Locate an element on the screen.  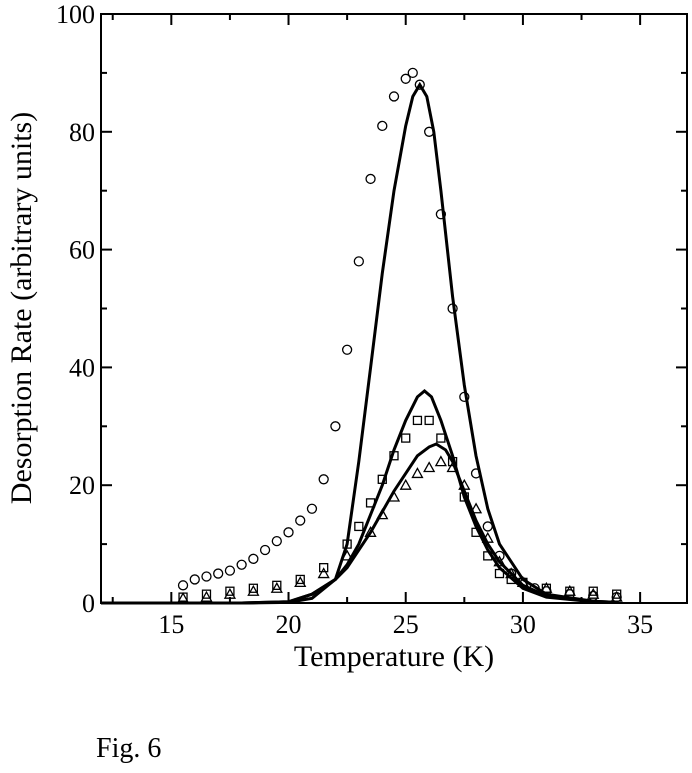
y-tick-label: 20 is located at coordinates (82, 485).